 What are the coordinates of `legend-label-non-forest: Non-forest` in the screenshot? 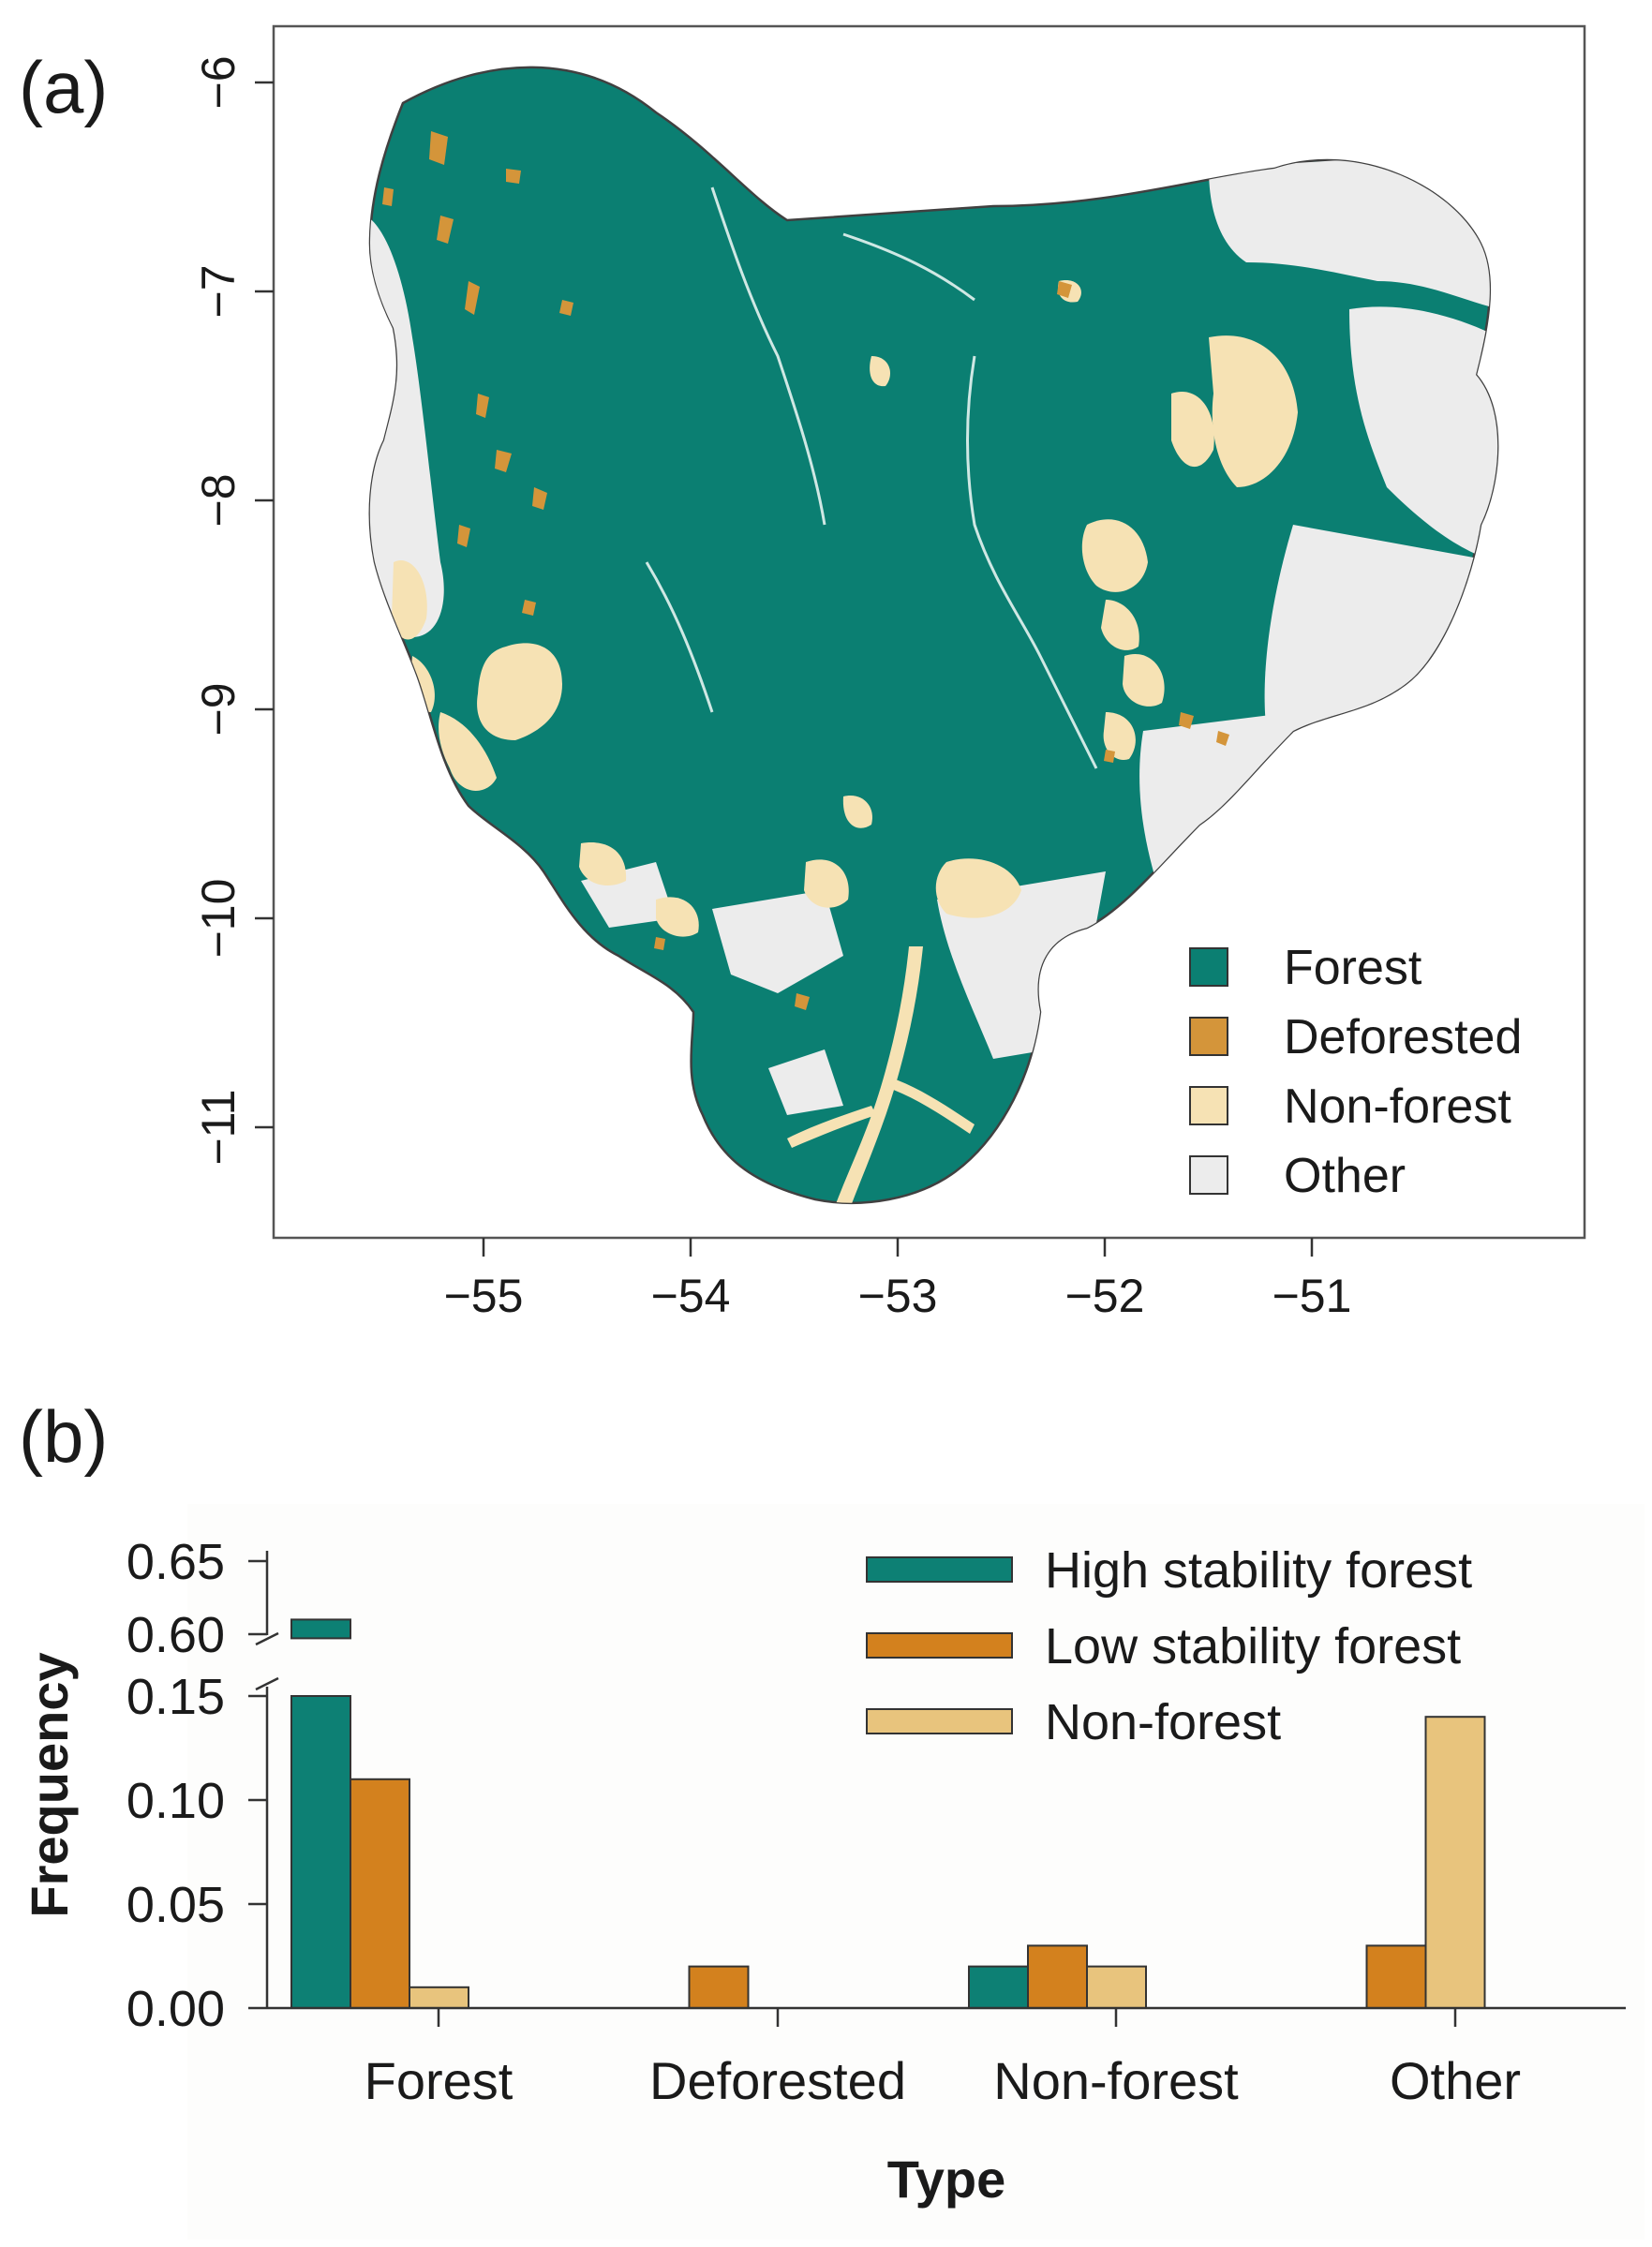 It's located at (1397, 1106).